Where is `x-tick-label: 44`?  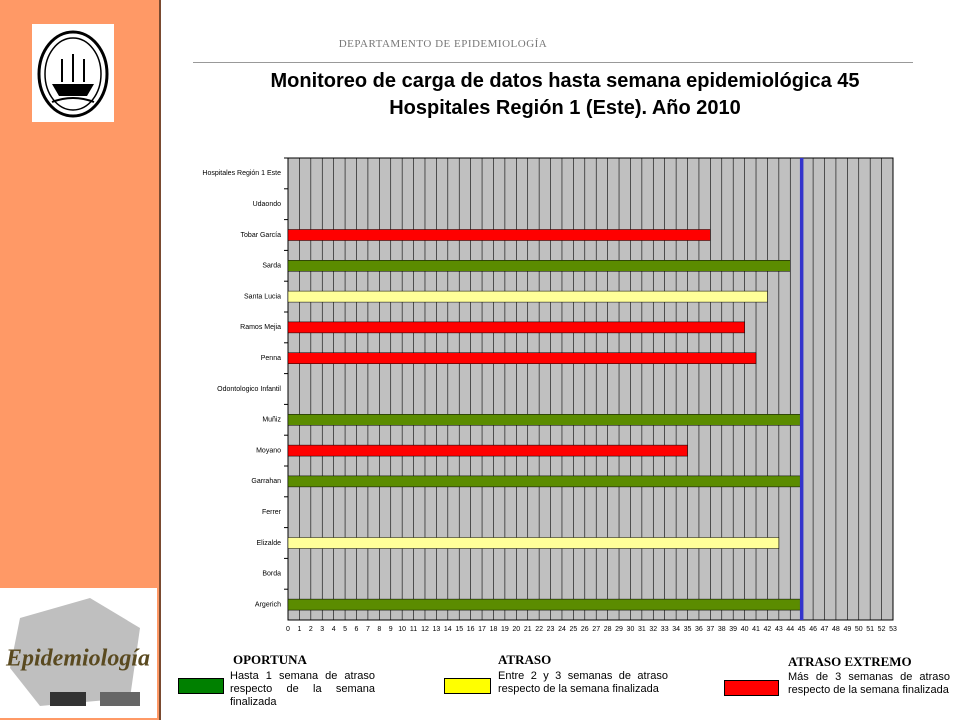 x-tick-label: 44 is located at coordinates (790, 629).